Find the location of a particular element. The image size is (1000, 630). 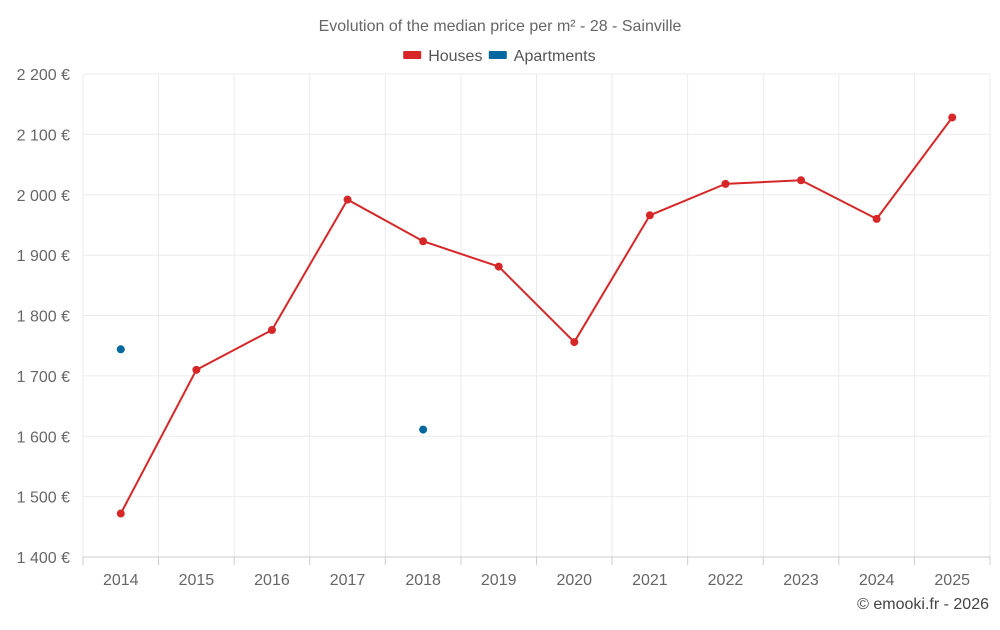

y-tick-label: 1 800 € is located at coordinates (43, 317).